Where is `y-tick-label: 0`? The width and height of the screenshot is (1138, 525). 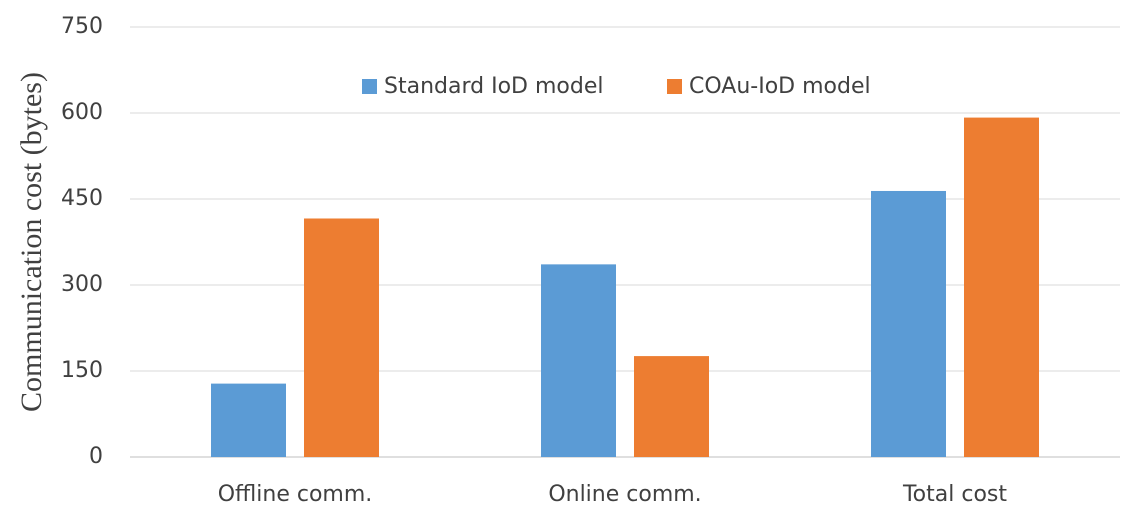 y-tick-label: 0 is located at coordinates (96, 456).